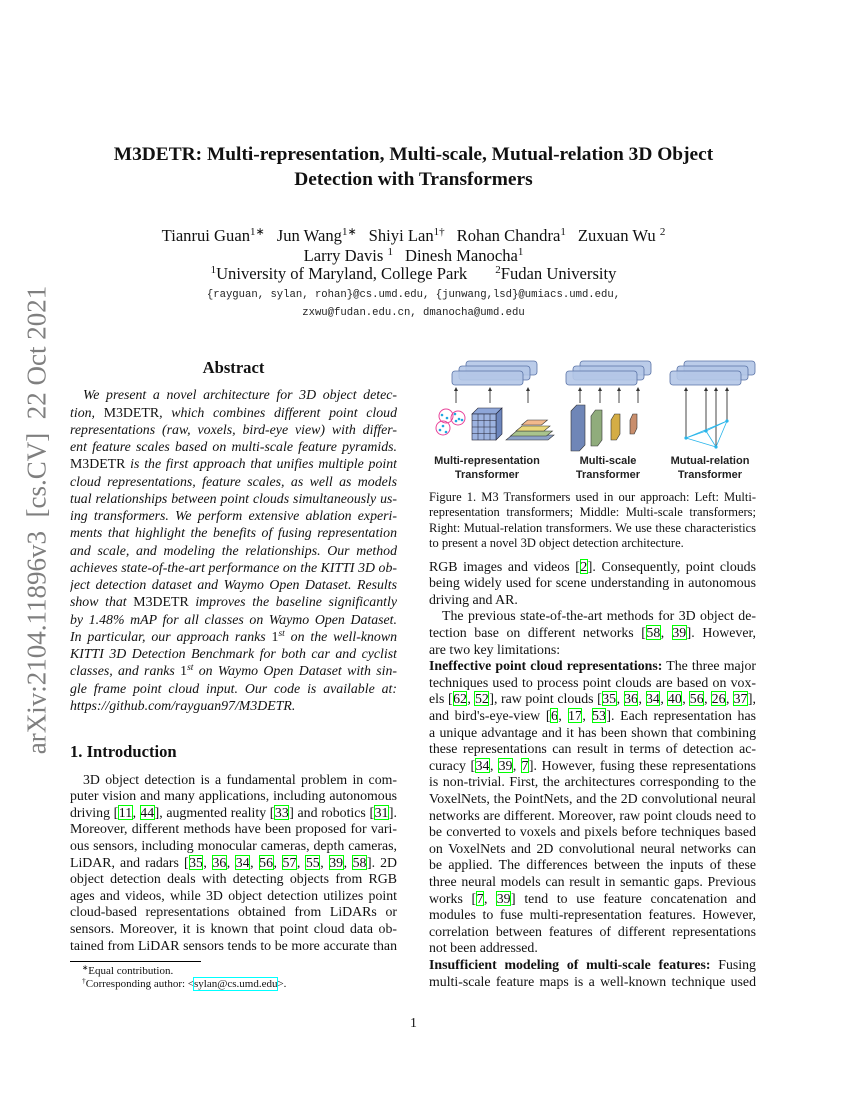 This screenshot has height=1100, width=850. I want to click on citation-link: 62, so click(460, 699).